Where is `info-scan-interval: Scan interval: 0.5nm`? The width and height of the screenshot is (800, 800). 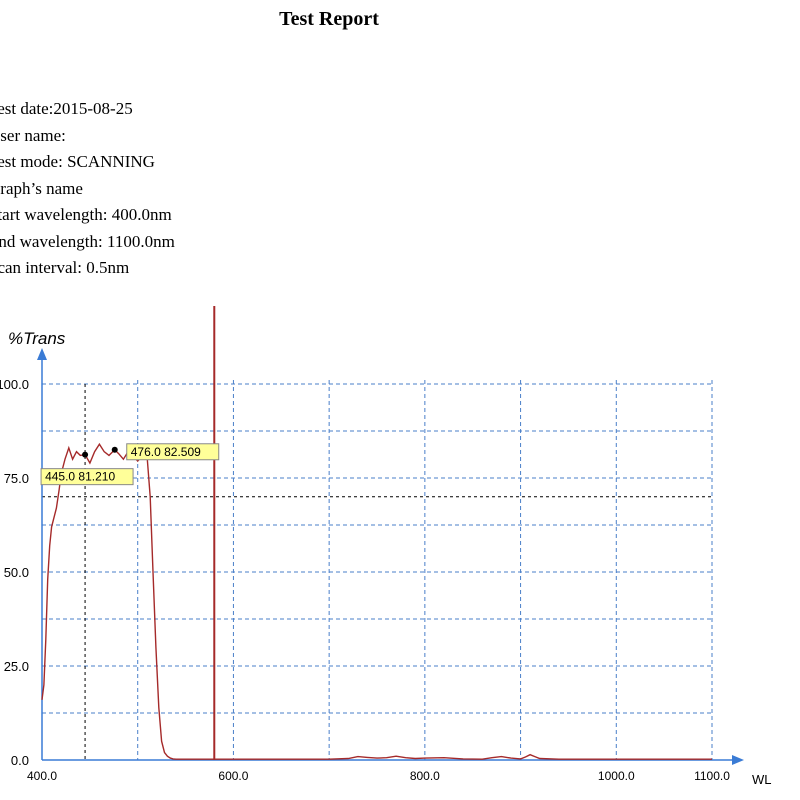 info-scan-interval: Scan interval: 0.5nm is located at coordinates (65, 267).